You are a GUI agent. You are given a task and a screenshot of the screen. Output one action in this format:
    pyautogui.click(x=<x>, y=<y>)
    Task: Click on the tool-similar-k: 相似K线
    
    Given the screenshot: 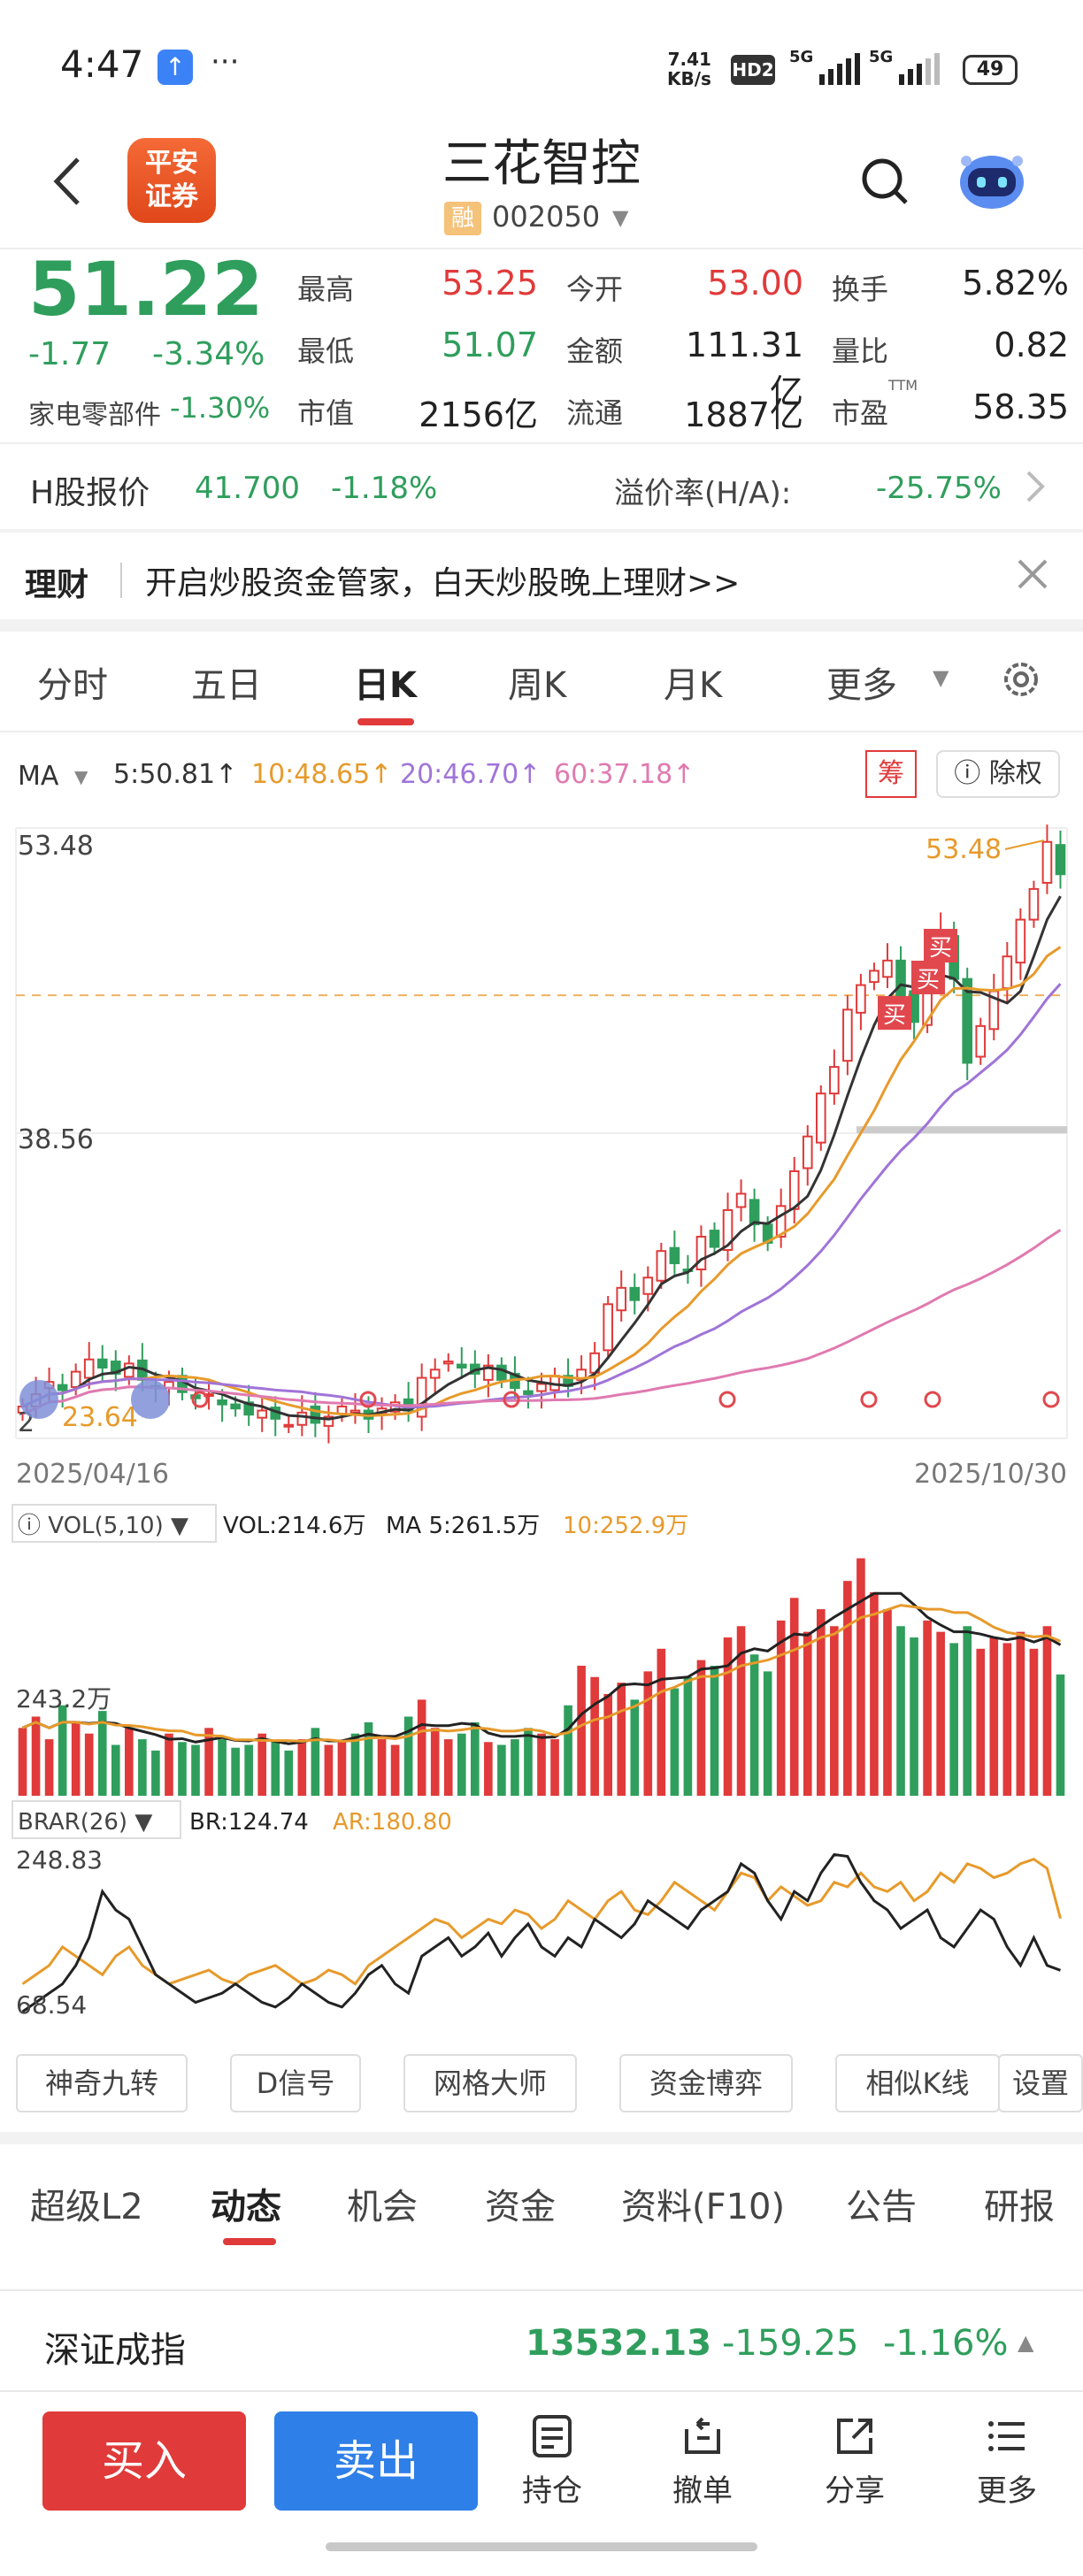 What is the action you would take?
    pyautogui.click(x=918, y=2083)
    